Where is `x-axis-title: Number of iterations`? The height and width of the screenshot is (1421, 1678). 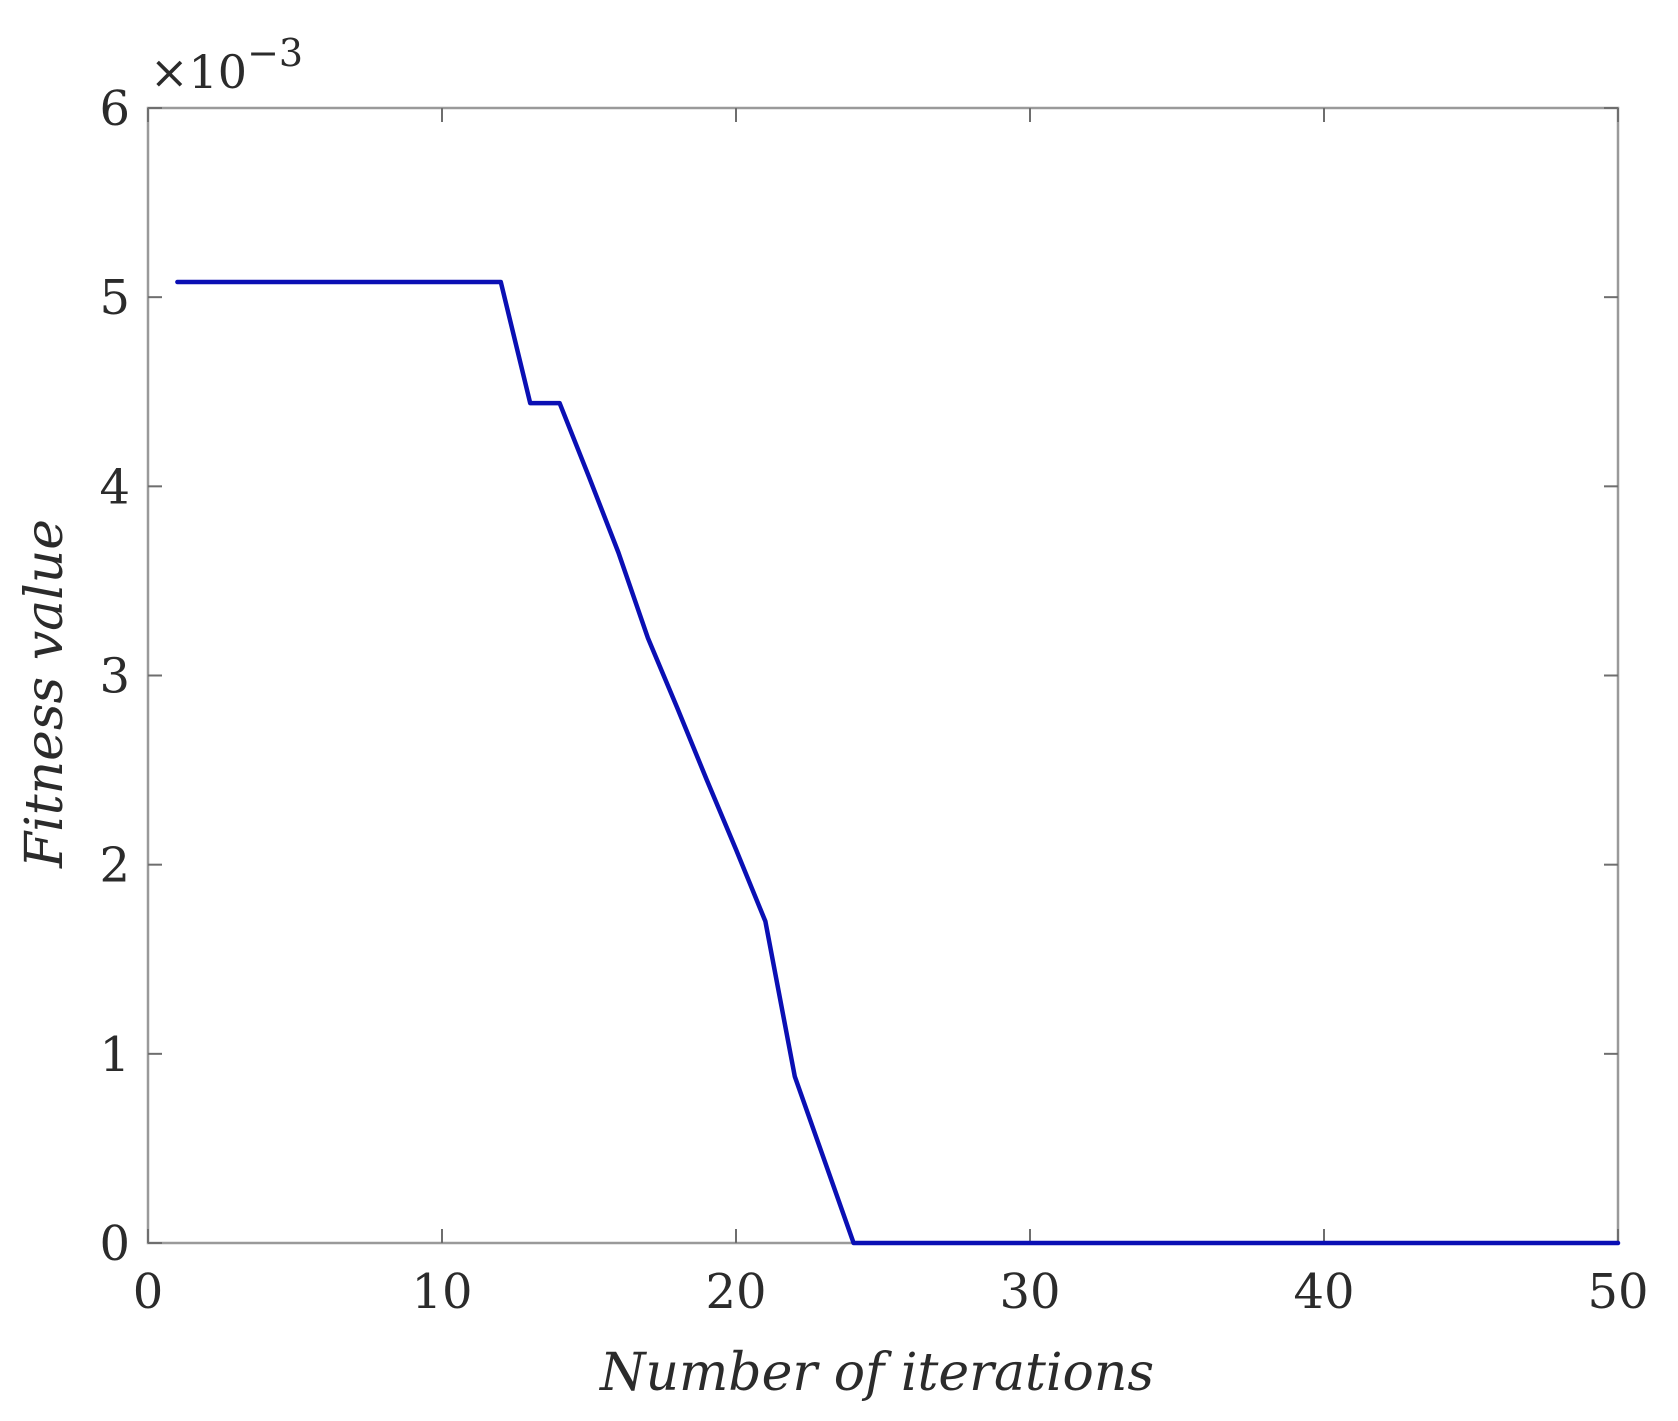 x-axis-title: Number of iterations is located at coordinates (876, 1373).